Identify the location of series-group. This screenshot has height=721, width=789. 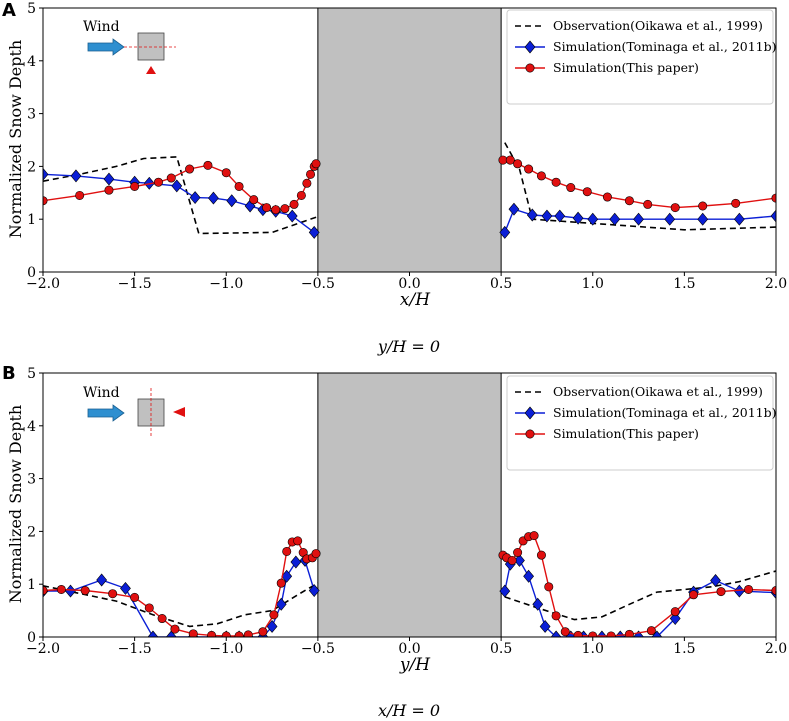
(409, 584).